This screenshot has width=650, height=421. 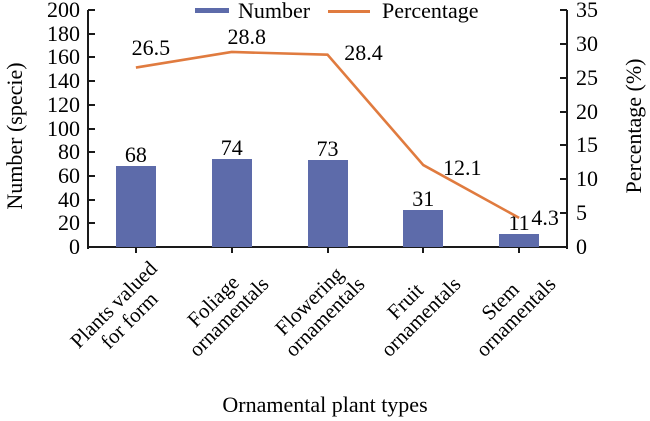 I want to click on y-axis-tick-label-left: 60, so click(x=69, y=175).